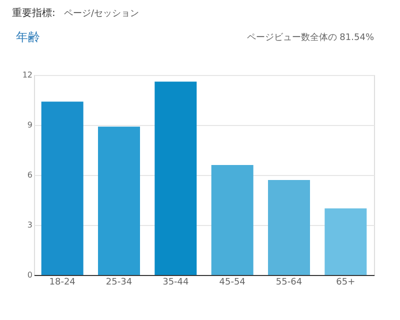 The height and width of the screenshot is (320, 400). I want to click on x-tick-label: 55-64, so click(289, 283).